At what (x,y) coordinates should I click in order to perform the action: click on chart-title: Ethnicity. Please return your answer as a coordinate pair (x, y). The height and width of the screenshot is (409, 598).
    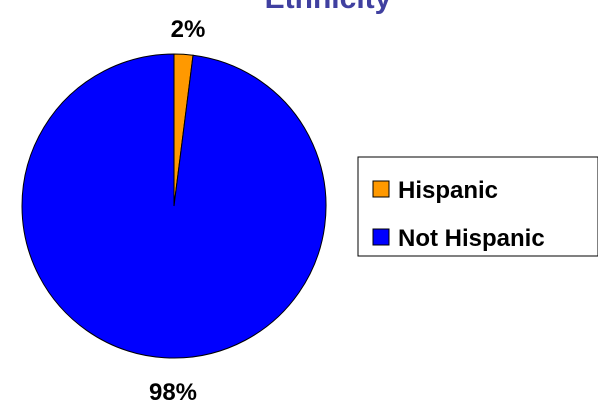
    Looking at the image, I should click on (328, 7).